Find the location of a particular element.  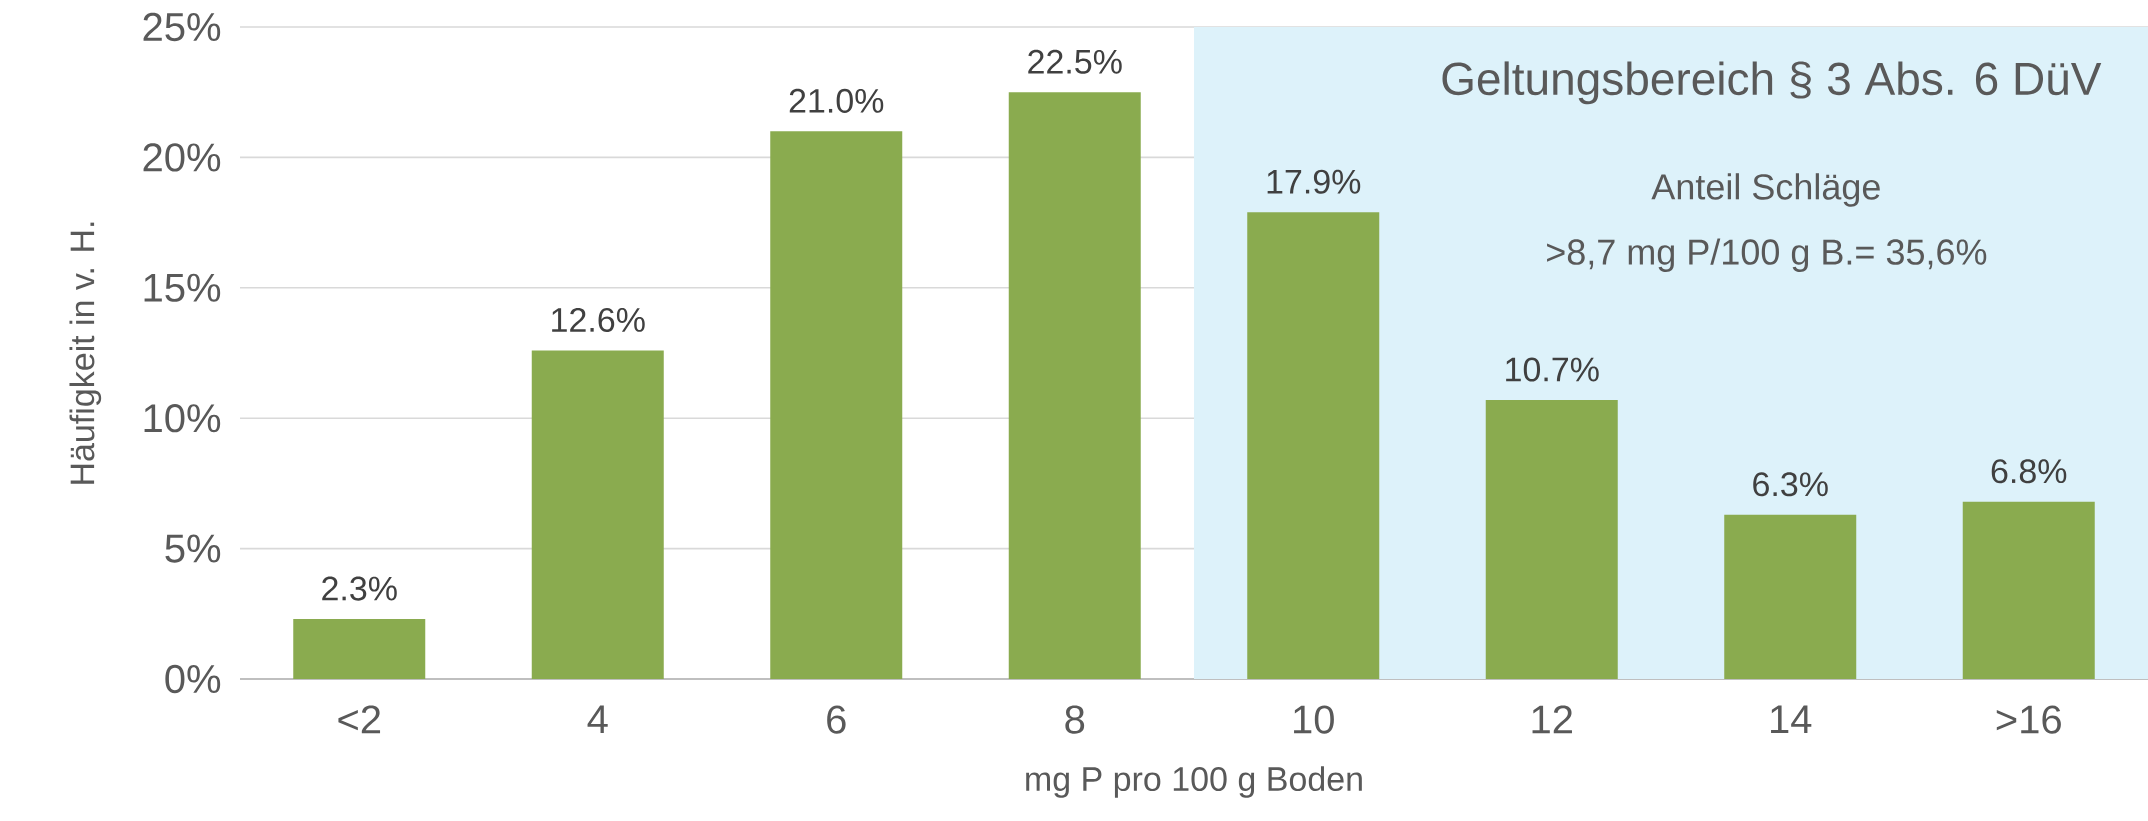

x-tick-label: >16 is located at coordinates (2028, 719).